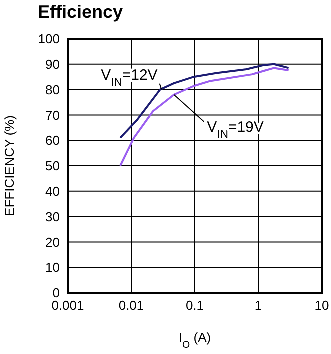  I want to click on y-tick-label: 40, so click(53, 192).